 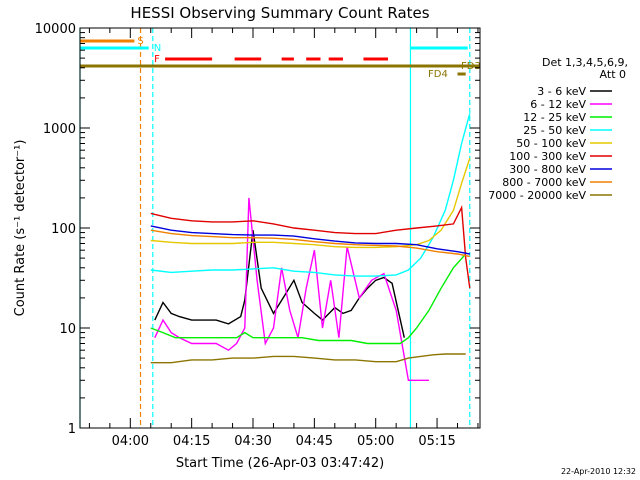 I want to click on legend-label-2: 12 - 25 keV, so click(x=554, y=117).